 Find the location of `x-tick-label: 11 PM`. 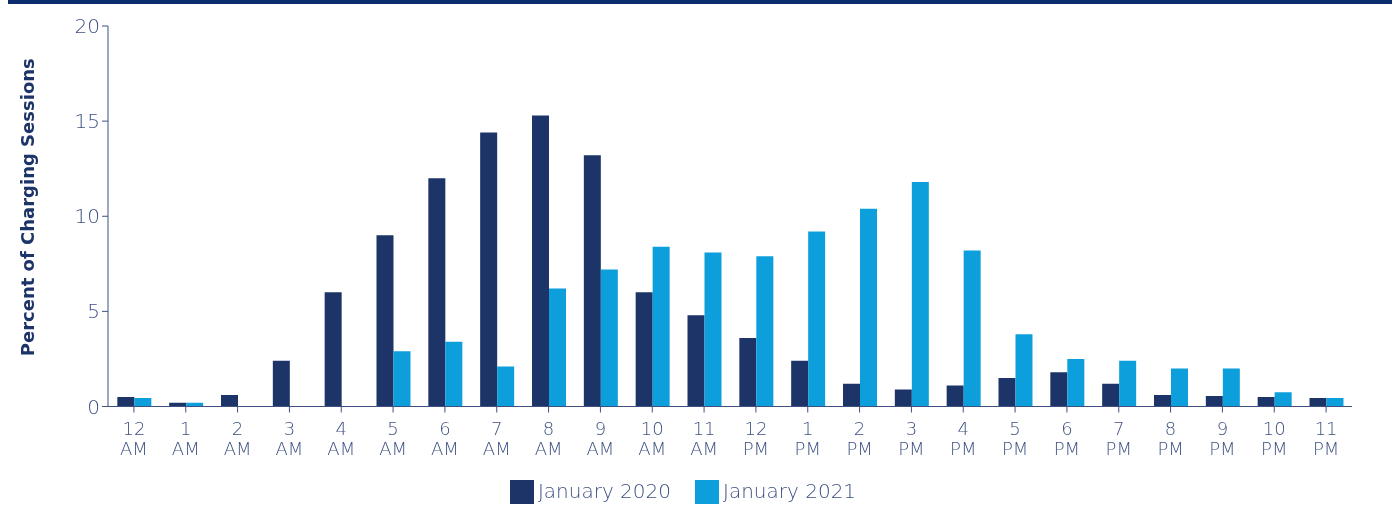

x-tick-label: 11 PM is located at coordinates (1326, 438).